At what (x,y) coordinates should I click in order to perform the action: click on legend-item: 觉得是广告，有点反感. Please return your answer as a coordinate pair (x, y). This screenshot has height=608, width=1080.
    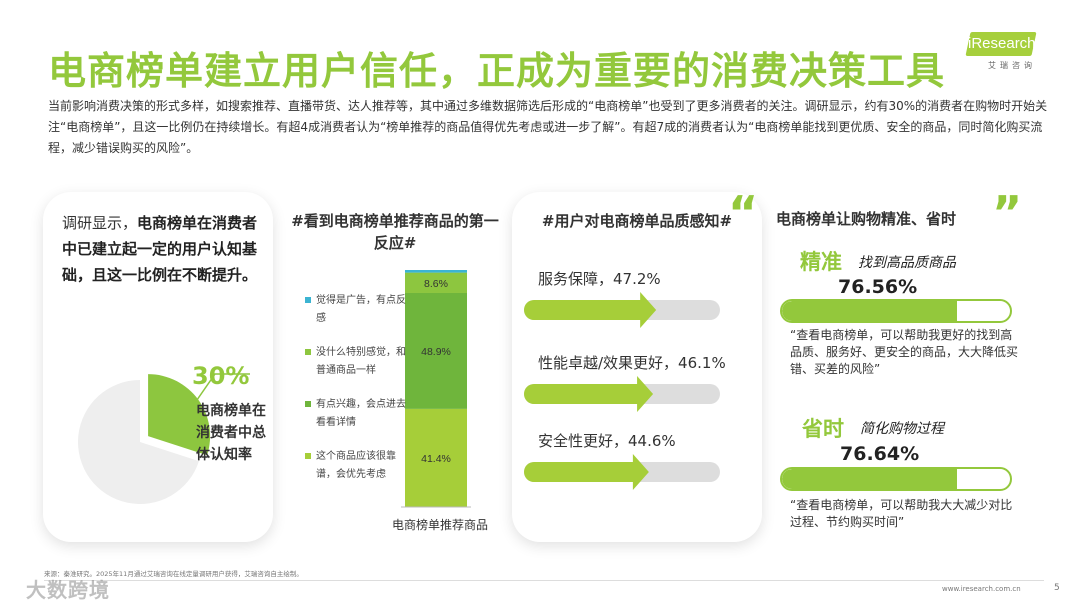
    Looking at the image, I should click on (360, 318).